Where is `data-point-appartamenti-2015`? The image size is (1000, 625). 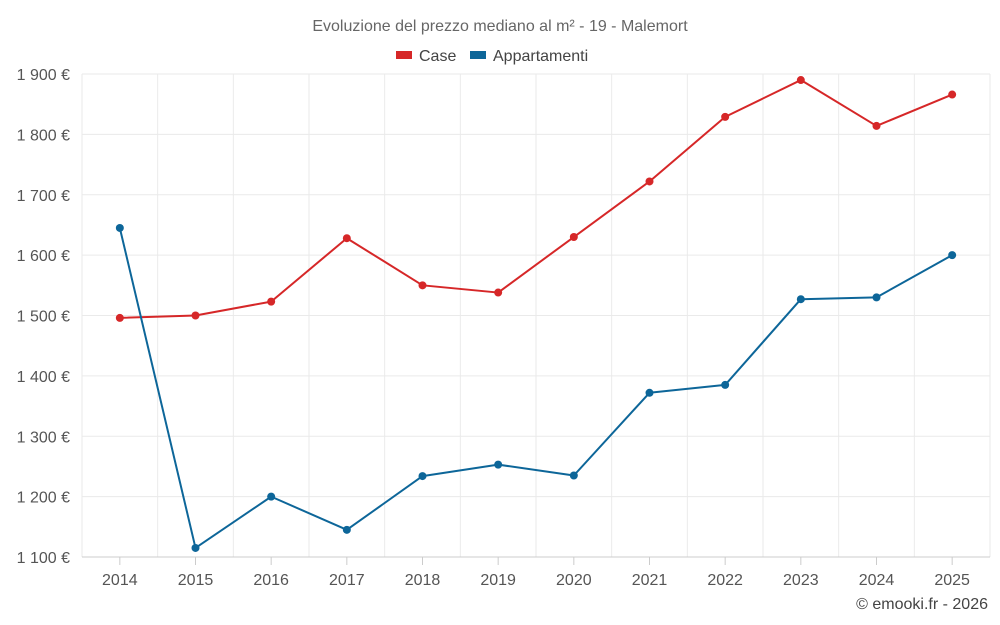 data-point-appartamenti-2015 is located at coordinates (195, 547).